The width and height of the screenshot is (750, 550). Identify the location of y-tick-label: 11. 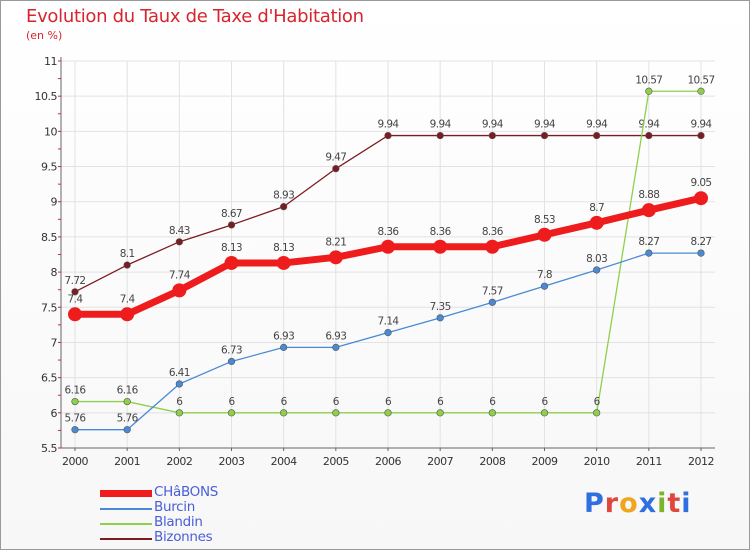
(50, 61).